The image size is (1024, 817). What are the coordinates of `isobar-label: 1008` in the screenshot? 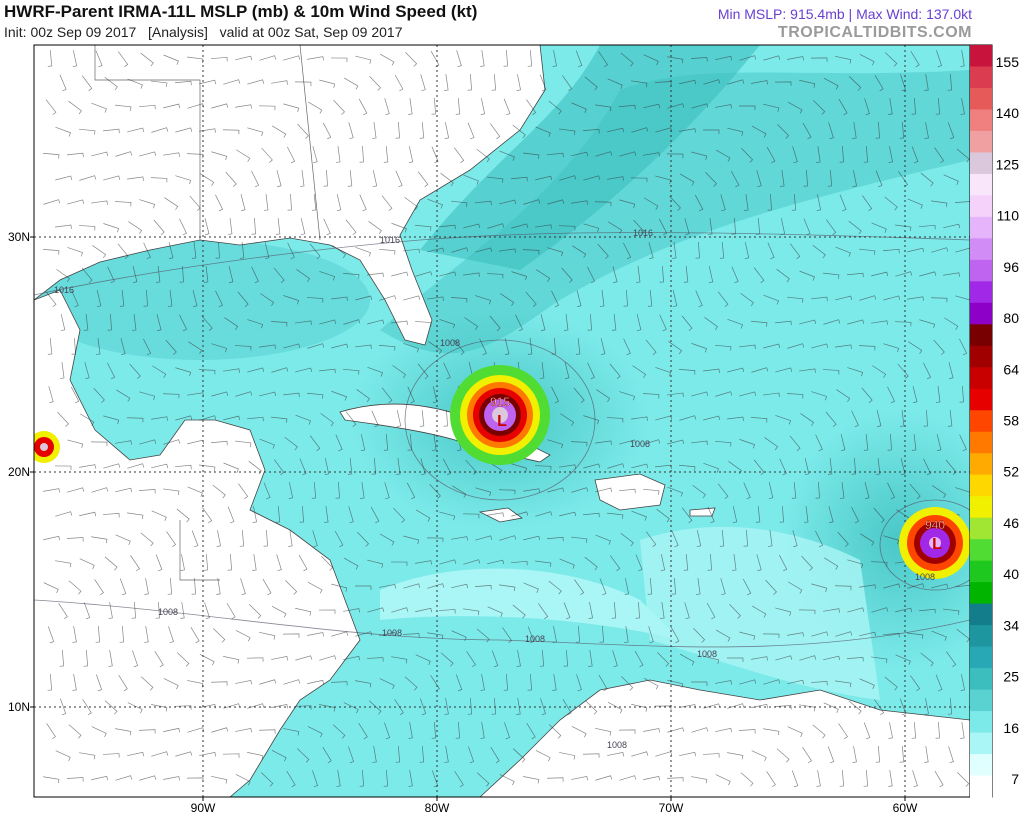 It's located at (450, 343).